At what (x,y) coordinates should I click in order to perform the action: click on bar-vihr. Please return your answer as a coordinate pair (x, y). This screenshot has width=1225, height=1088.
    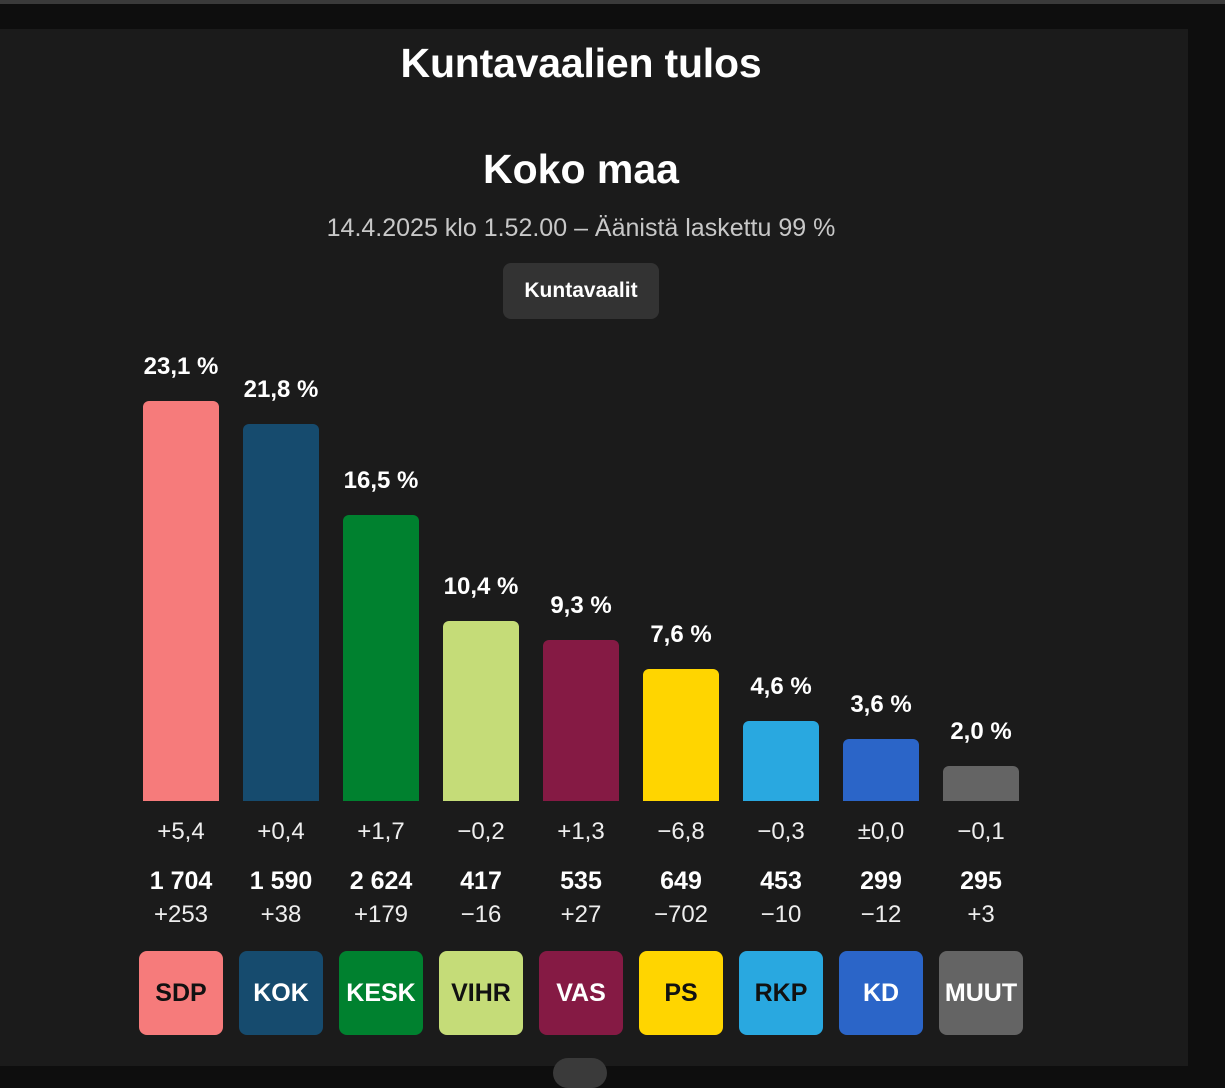
    Looking at the image, I should click on (481, 714).